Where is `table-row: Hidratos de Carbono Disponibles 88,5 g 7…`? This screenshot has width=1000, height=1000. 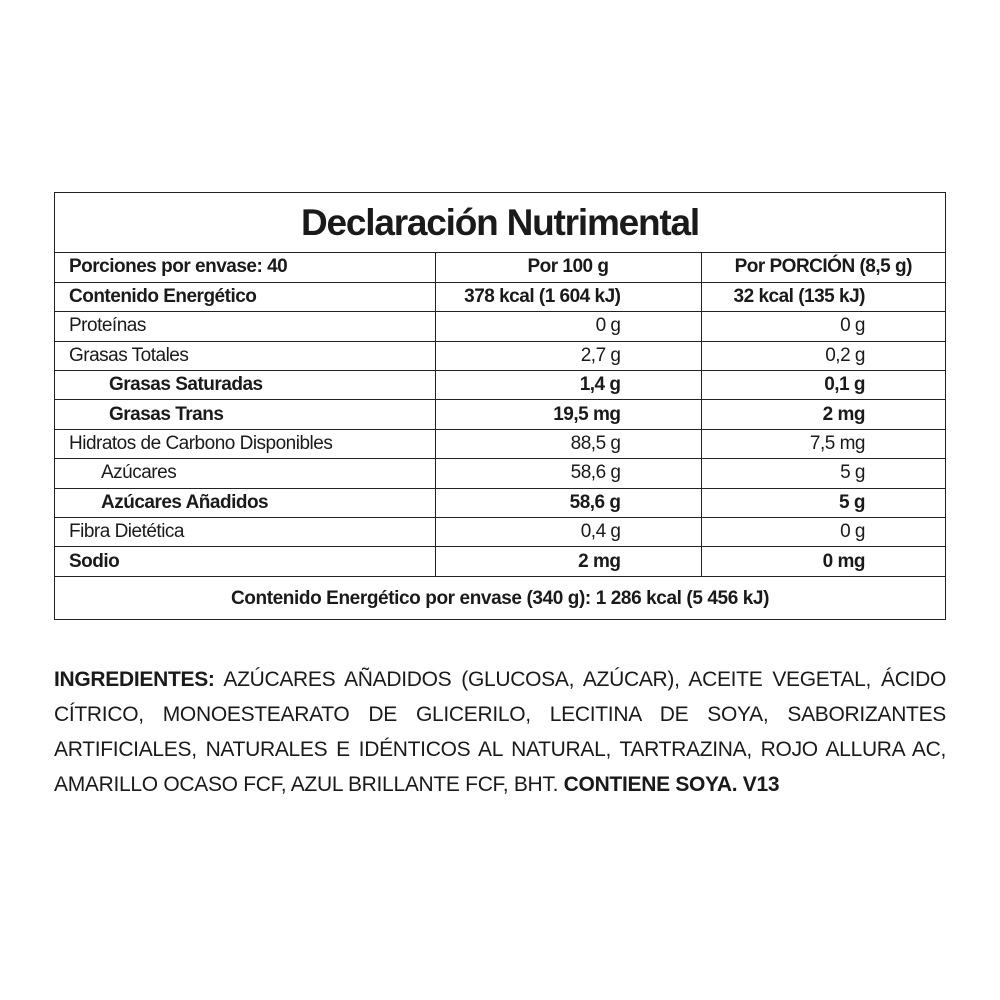 table-row: Hidratos de Carbono Disponibles 88,5 g 7… is located at coordinates (500, 444).